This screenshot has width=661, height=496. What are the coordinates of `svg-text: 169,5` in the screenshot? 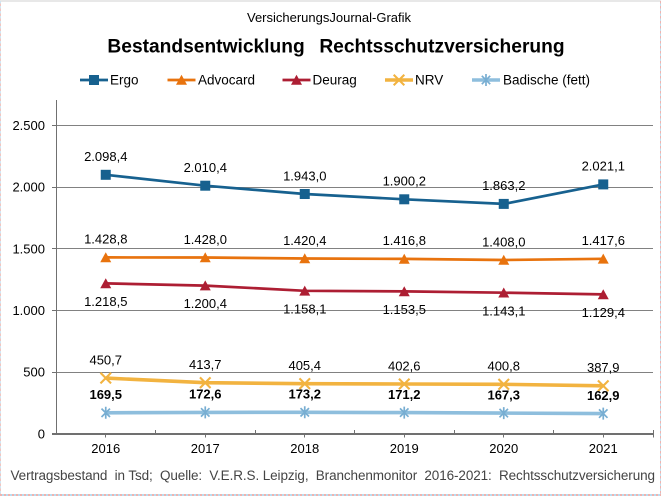 It's located at (105, 394).